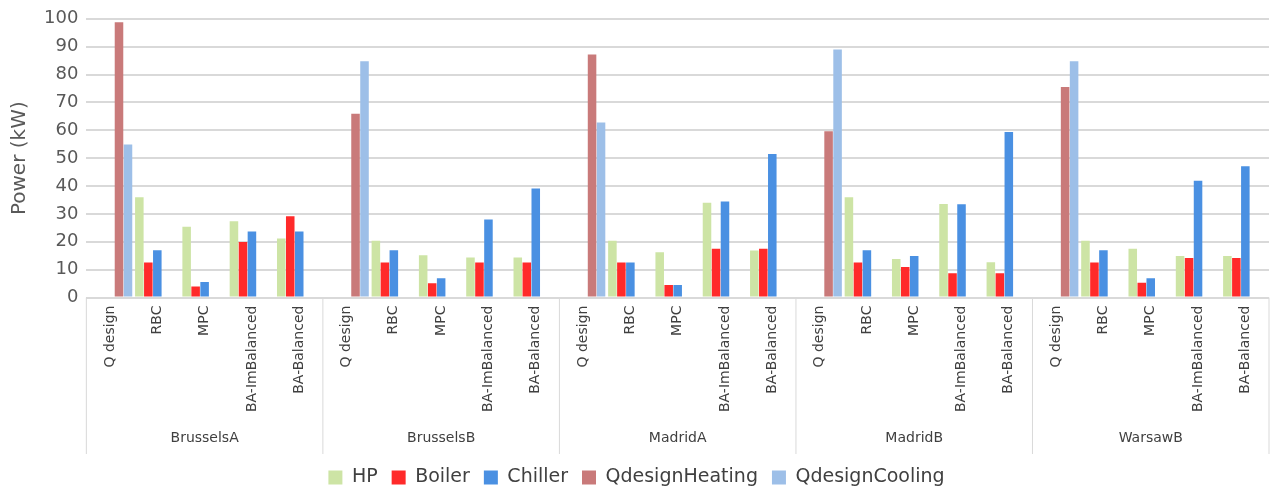 This screenshot has width=1279, height=497. I want to click on y-tick-label: 70, so click(67, 101).